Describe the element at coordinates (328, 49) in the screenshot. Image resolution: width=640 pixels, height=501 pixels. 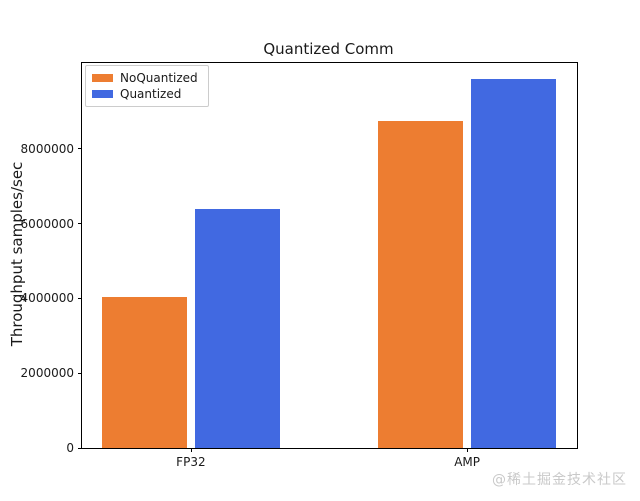
I see `chart-title: Quantized Comm` at that location.